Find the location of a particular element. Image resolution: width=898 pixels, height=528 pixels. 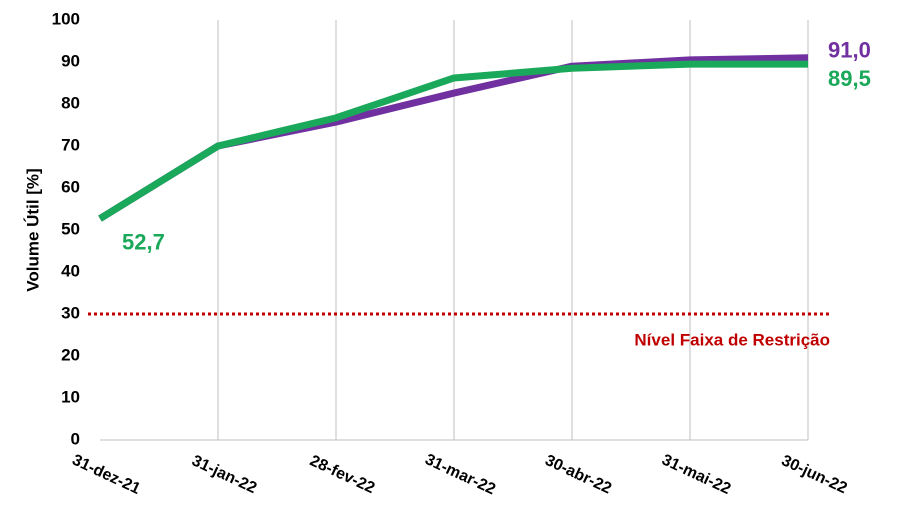

x-tick-label: 30-jun-22 is located at coordinates (814, 474).